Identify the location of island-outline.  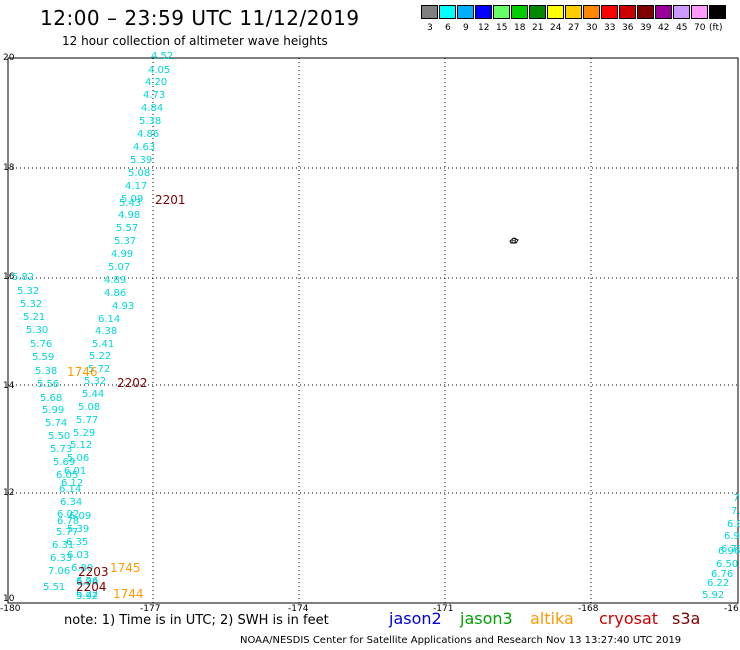
(514, 240).